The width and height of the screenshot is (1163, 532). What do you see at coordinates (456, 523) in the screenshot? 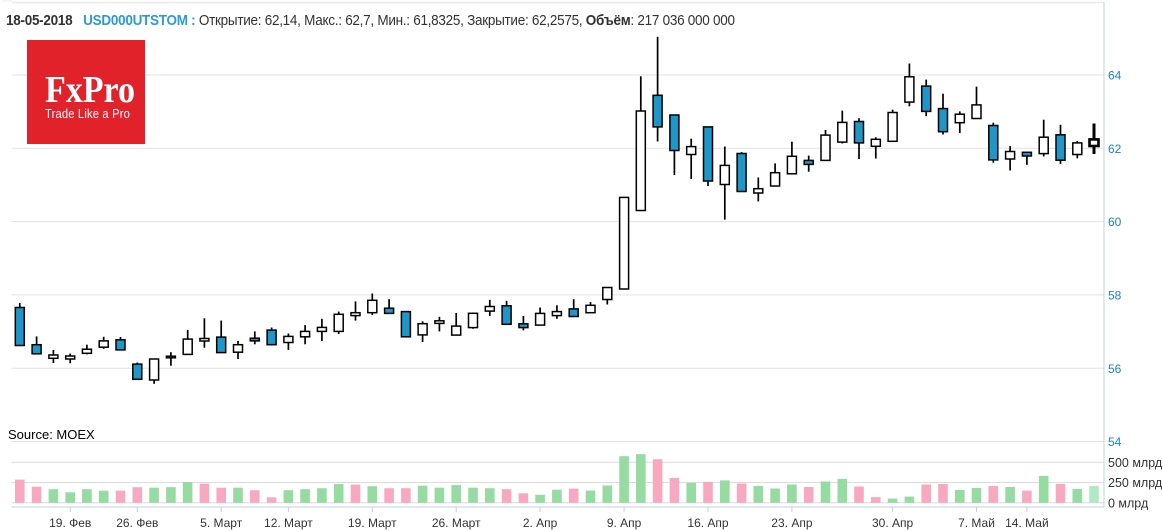
I see `svg-text: 26. Март` at bounding box center [456, 523].